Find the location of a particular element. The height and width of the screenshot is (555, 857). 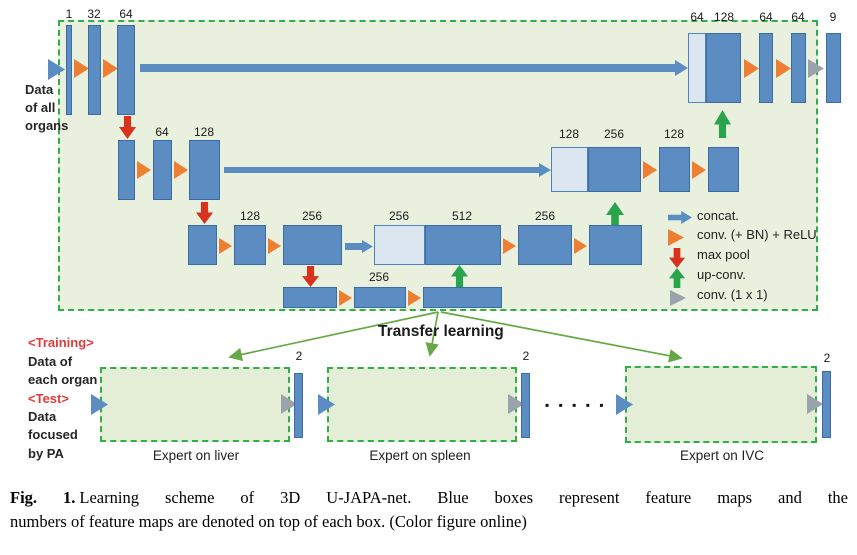

legend-label: up-conv. is located at coordinates (721, 274).